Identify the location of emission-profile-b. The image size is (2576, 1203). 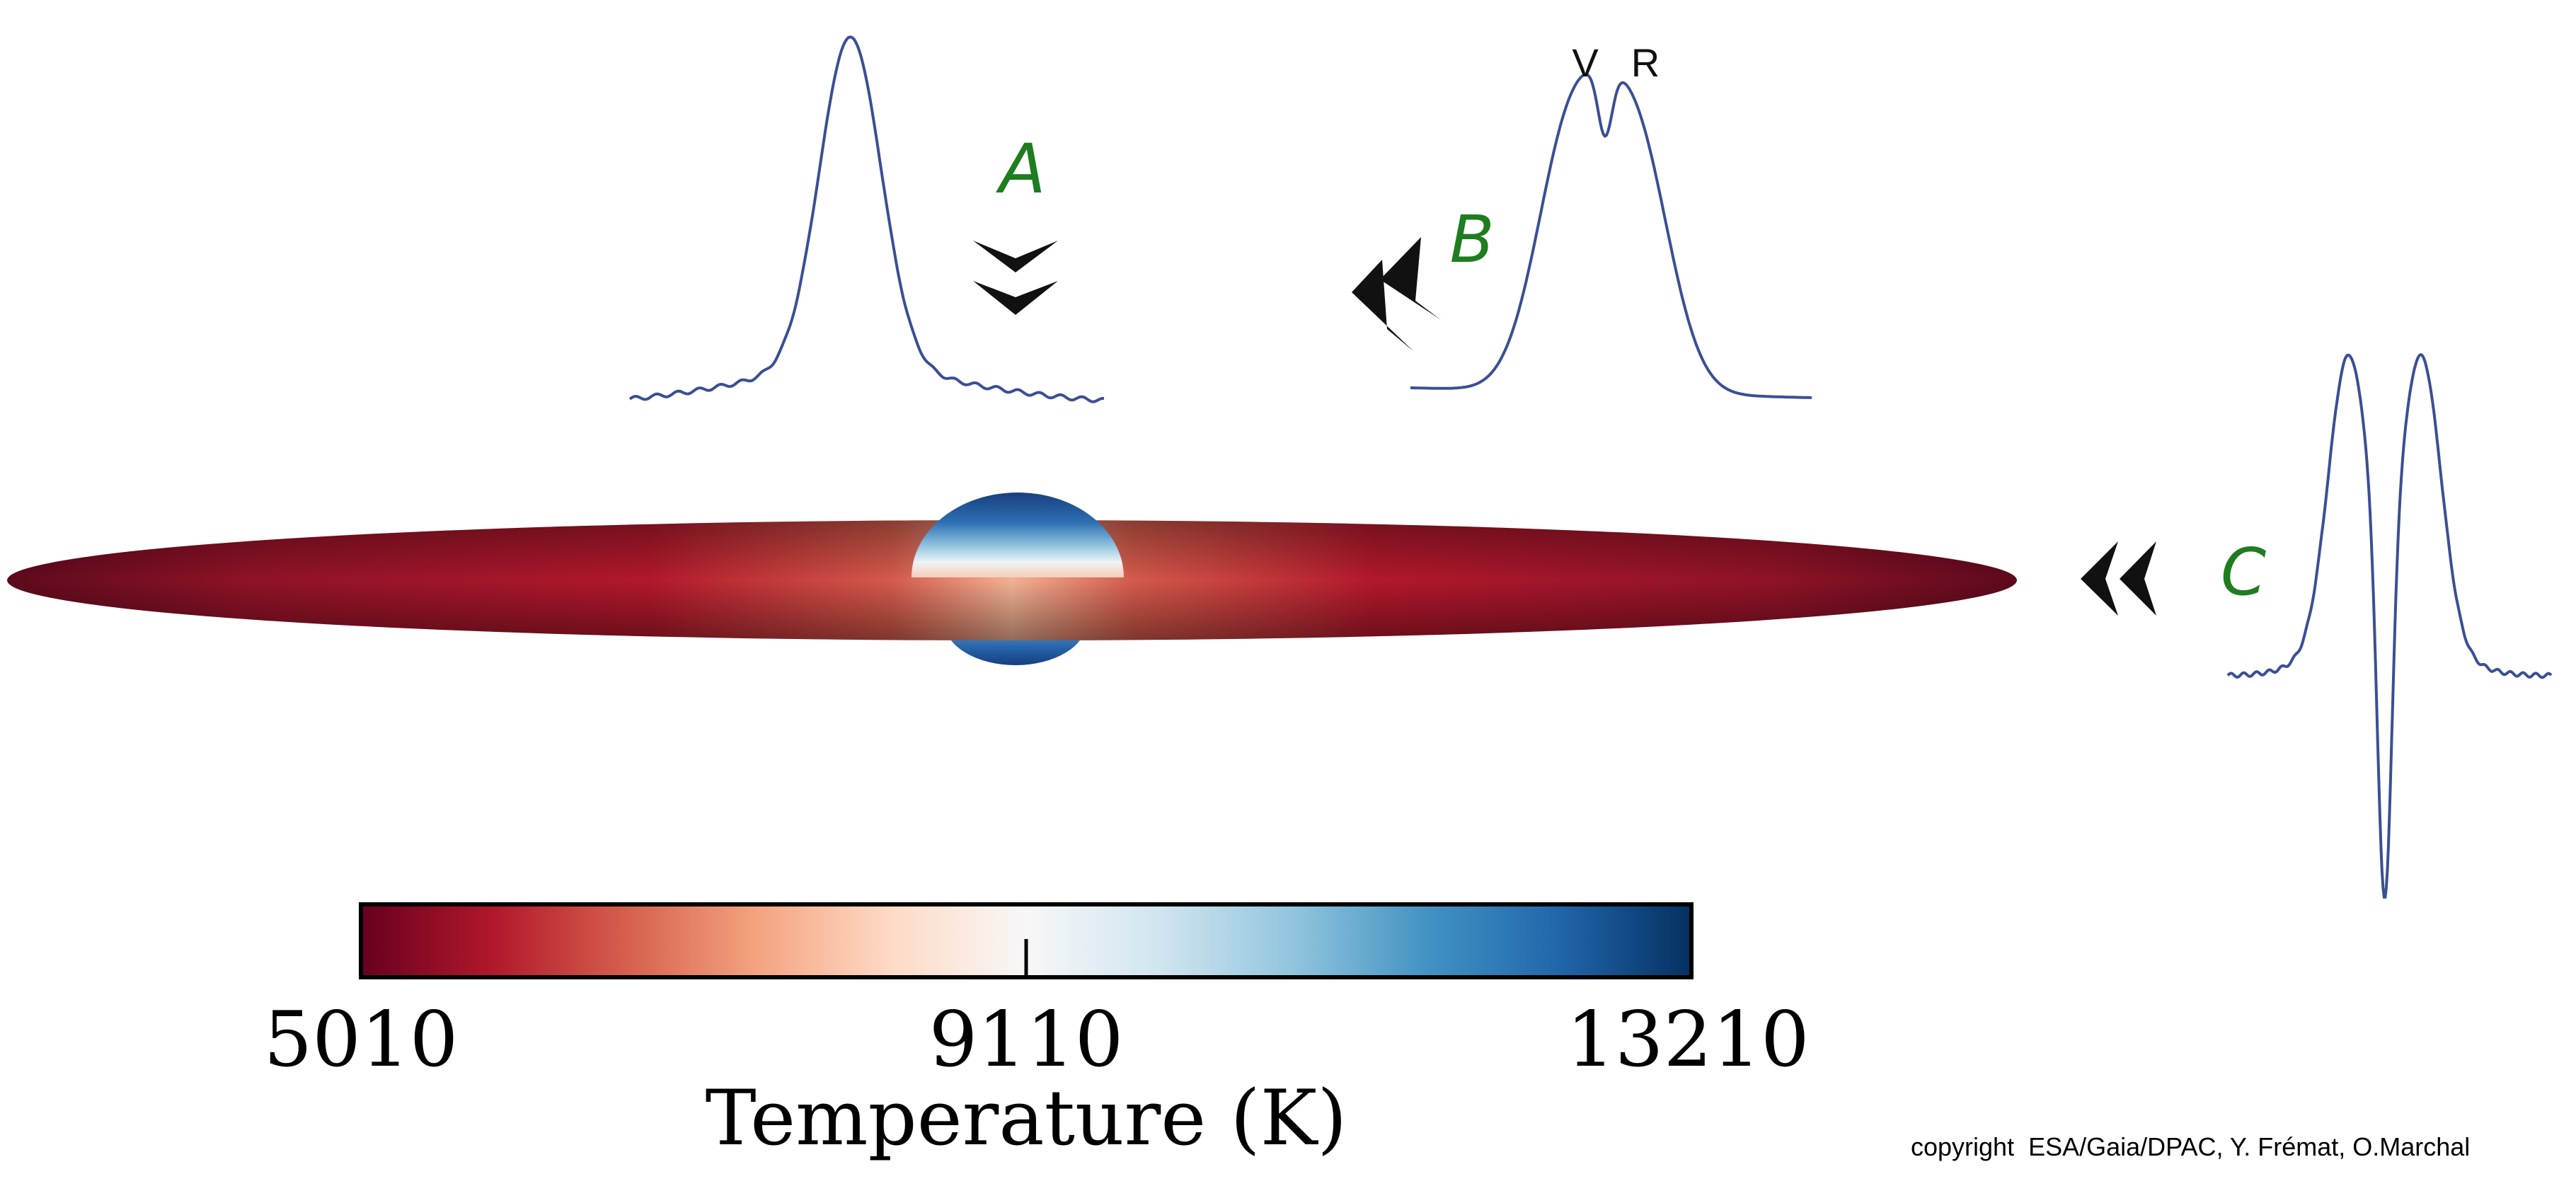
(1611, 236).